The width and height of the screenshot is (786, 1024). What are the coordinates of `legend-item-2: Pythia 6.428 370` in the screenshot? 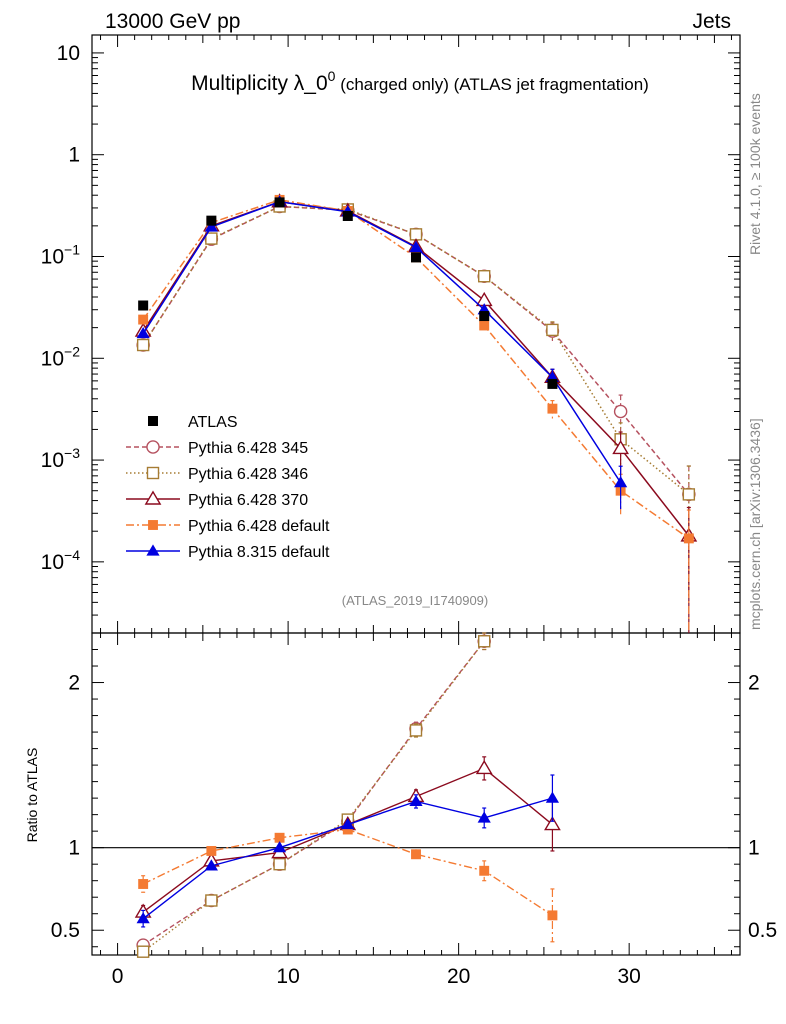 It's located at (217, 499).